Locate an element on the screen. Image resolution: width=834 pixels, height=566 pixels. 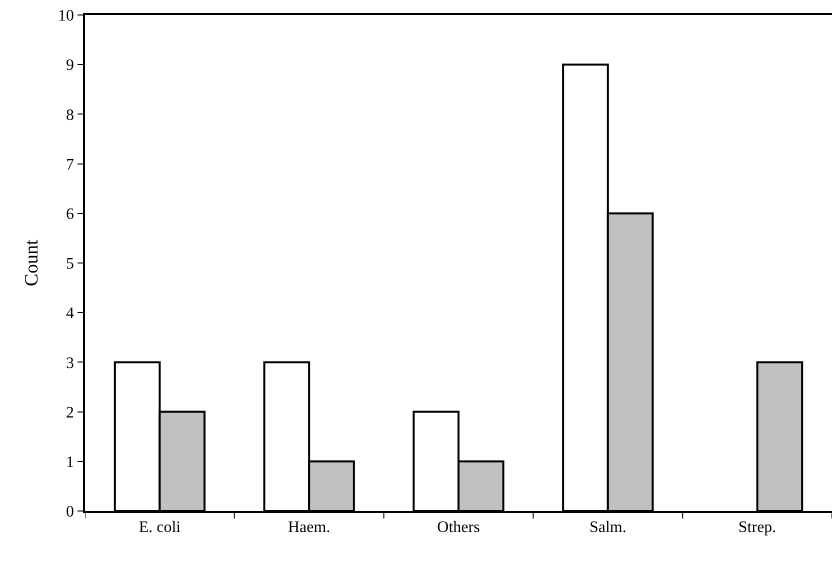
y-tick-label: 5 is located at coordinates (70, 264).